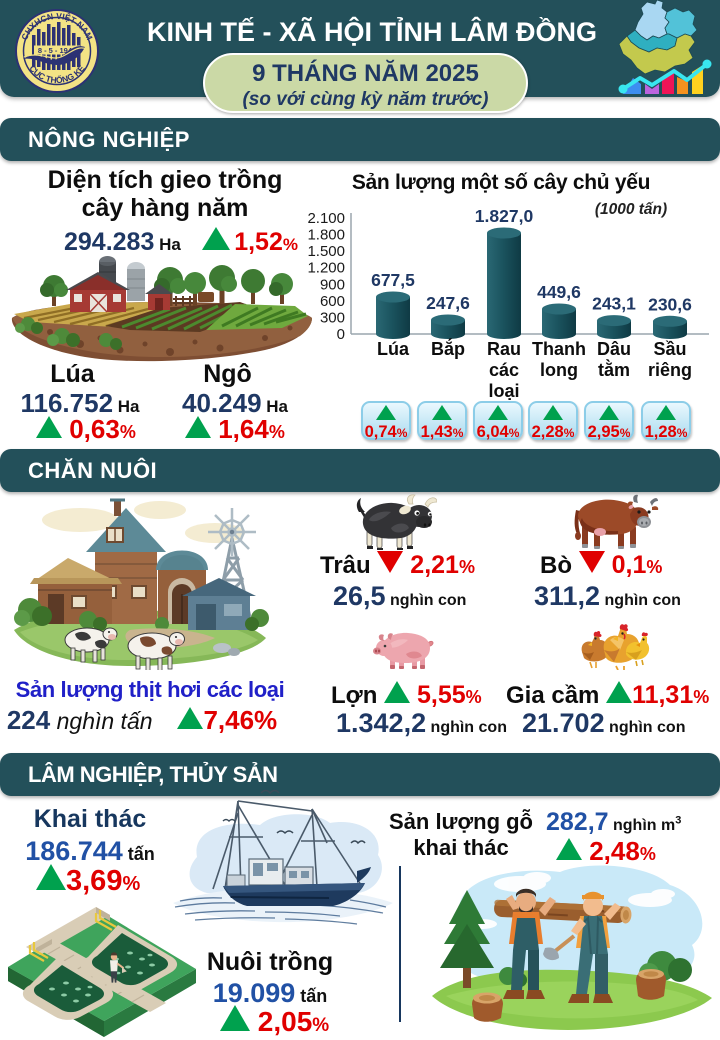 The image size is (720, 1040). What do you see at coordinates (326, 251) in the screenshot?
I see `svg-text: 1.500` at bounding box center [326, 251].